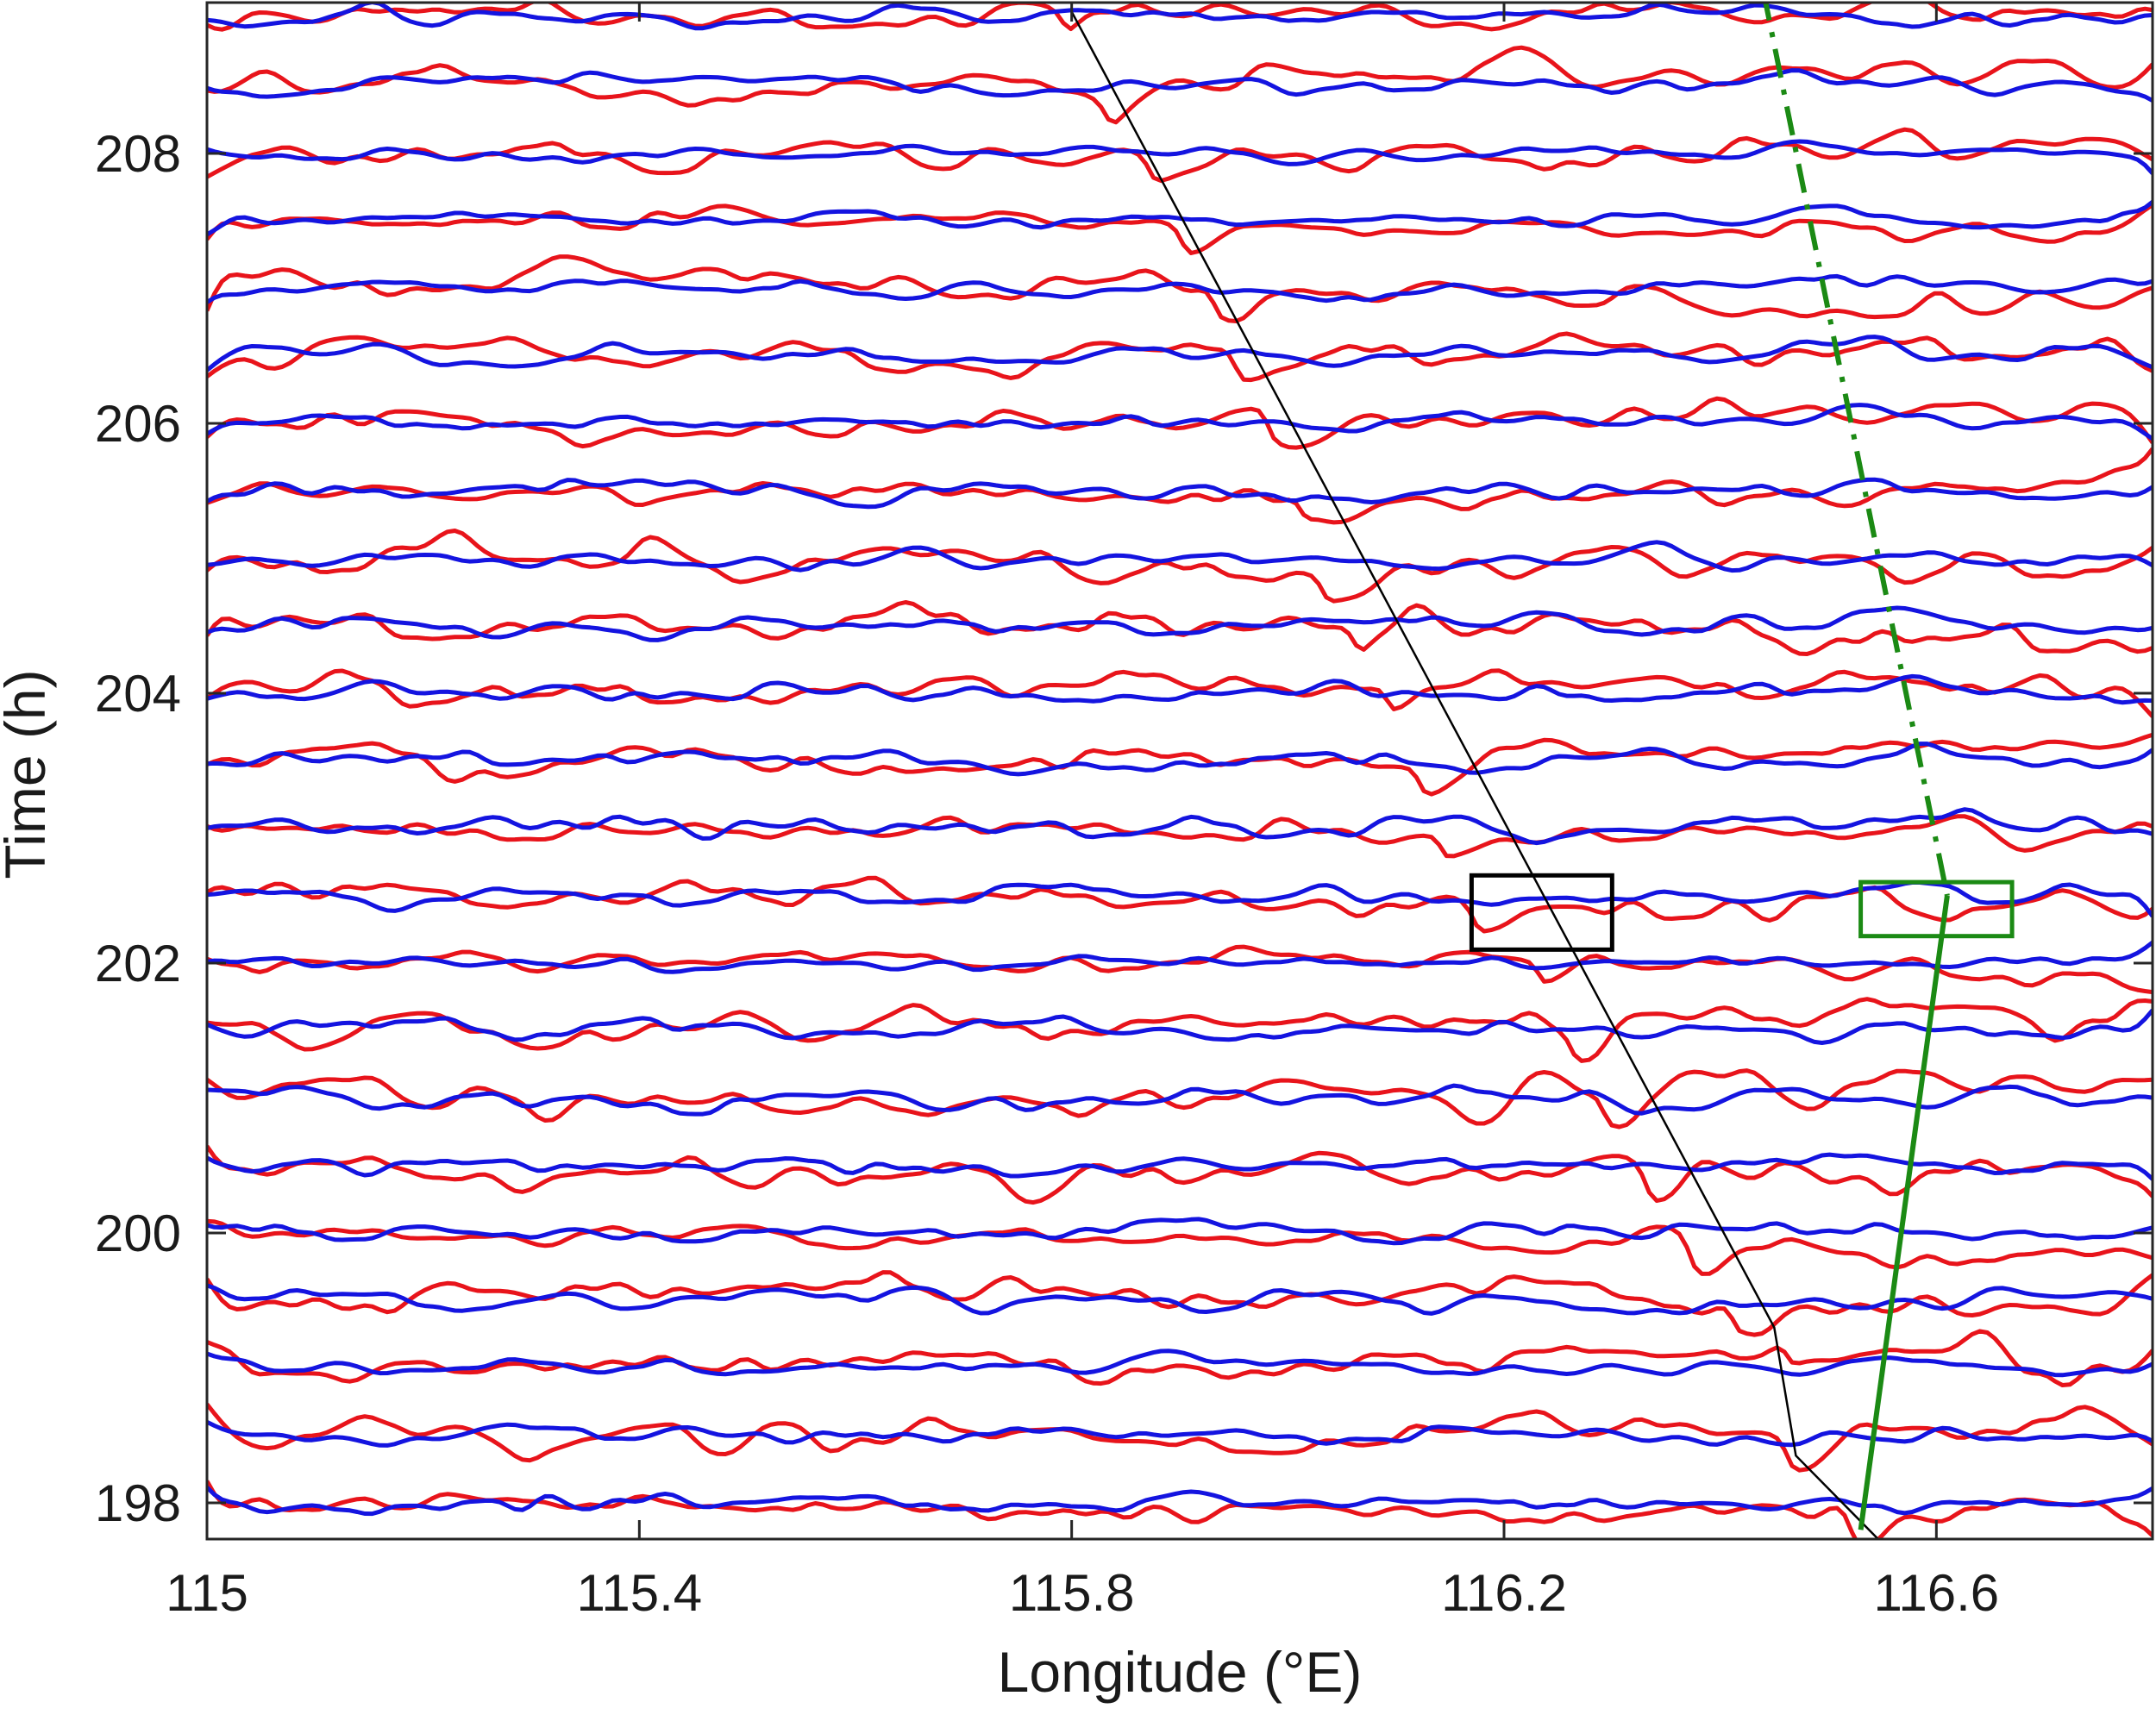 This screenshot has height=1721, width=2156. I want to click on green-highlight-box, so click(1936, 909).